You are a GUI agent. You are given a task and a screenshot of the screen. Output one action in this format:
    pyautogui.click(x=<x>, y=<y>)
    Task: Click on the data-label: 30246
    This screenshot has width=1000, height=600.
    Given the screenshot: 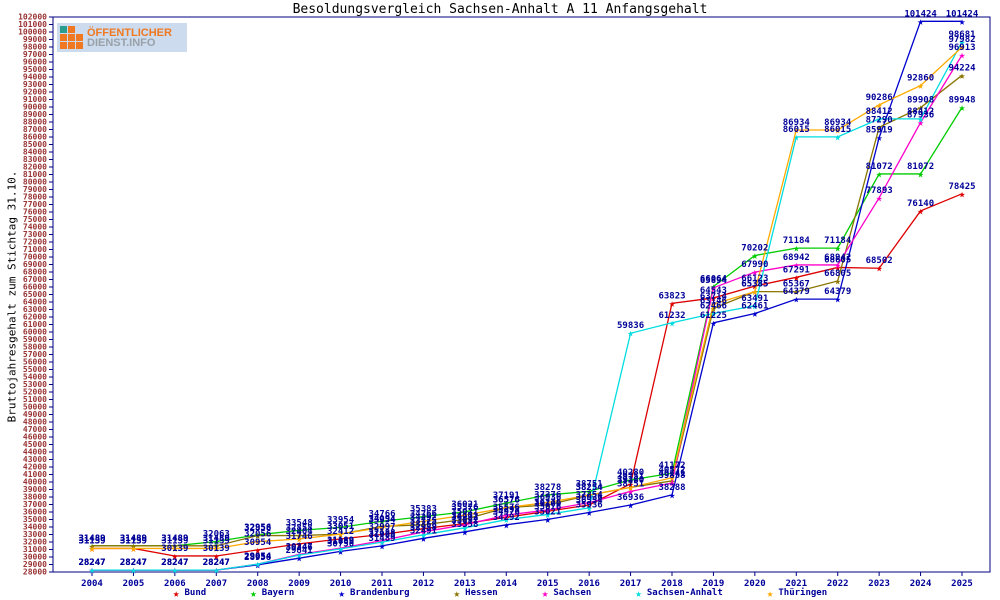 What is the action you would take?
    pyautogui.click(x=299, y=548)
    